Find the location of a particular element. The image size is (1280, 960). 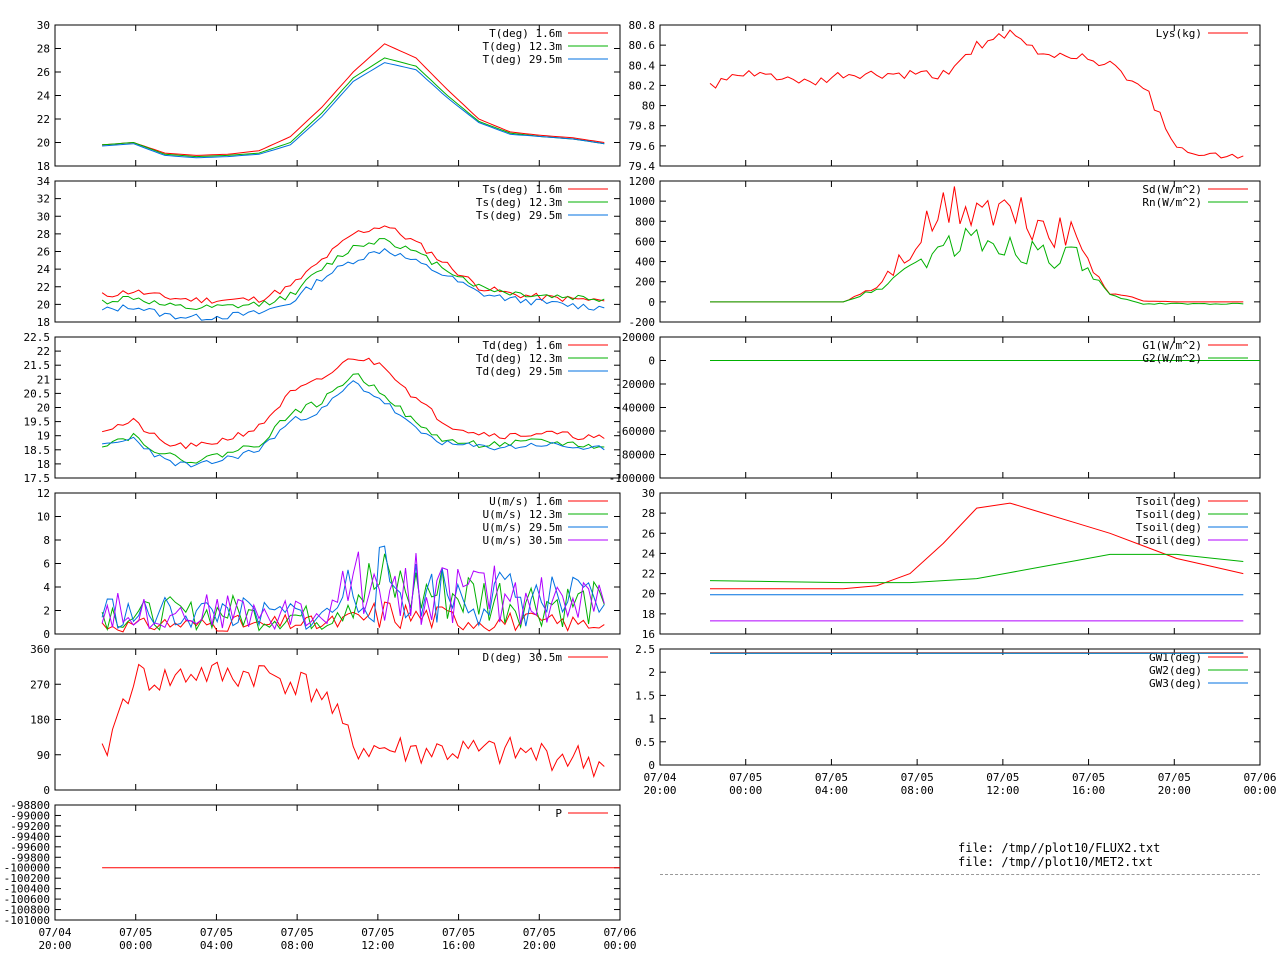

file-line-1: file: /tmp//plot10/FLUX2.txt is located at coordinates (1059, 848).